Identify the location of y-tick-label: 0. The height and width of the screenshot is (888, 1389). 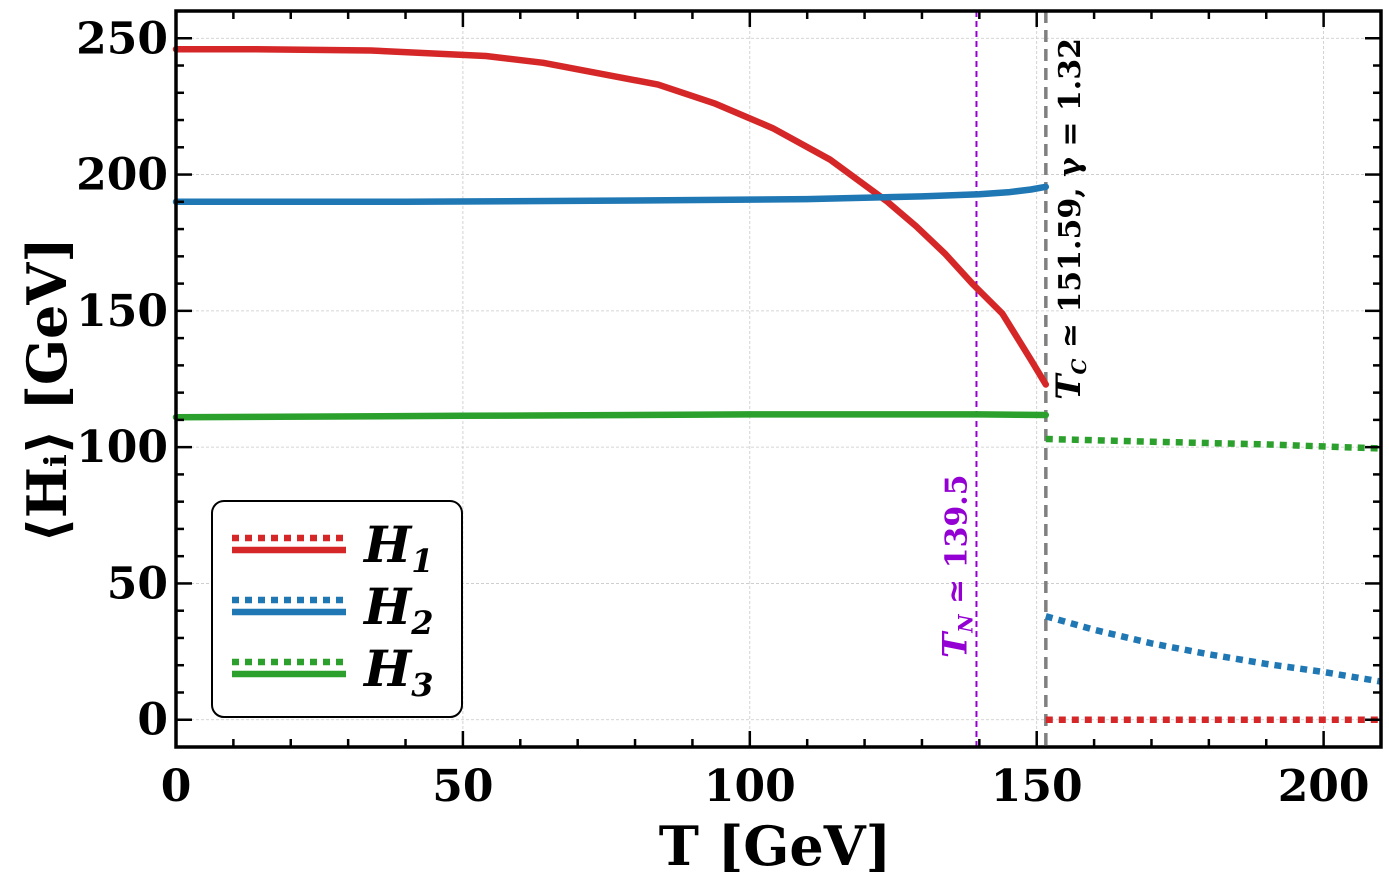
(152, 720).